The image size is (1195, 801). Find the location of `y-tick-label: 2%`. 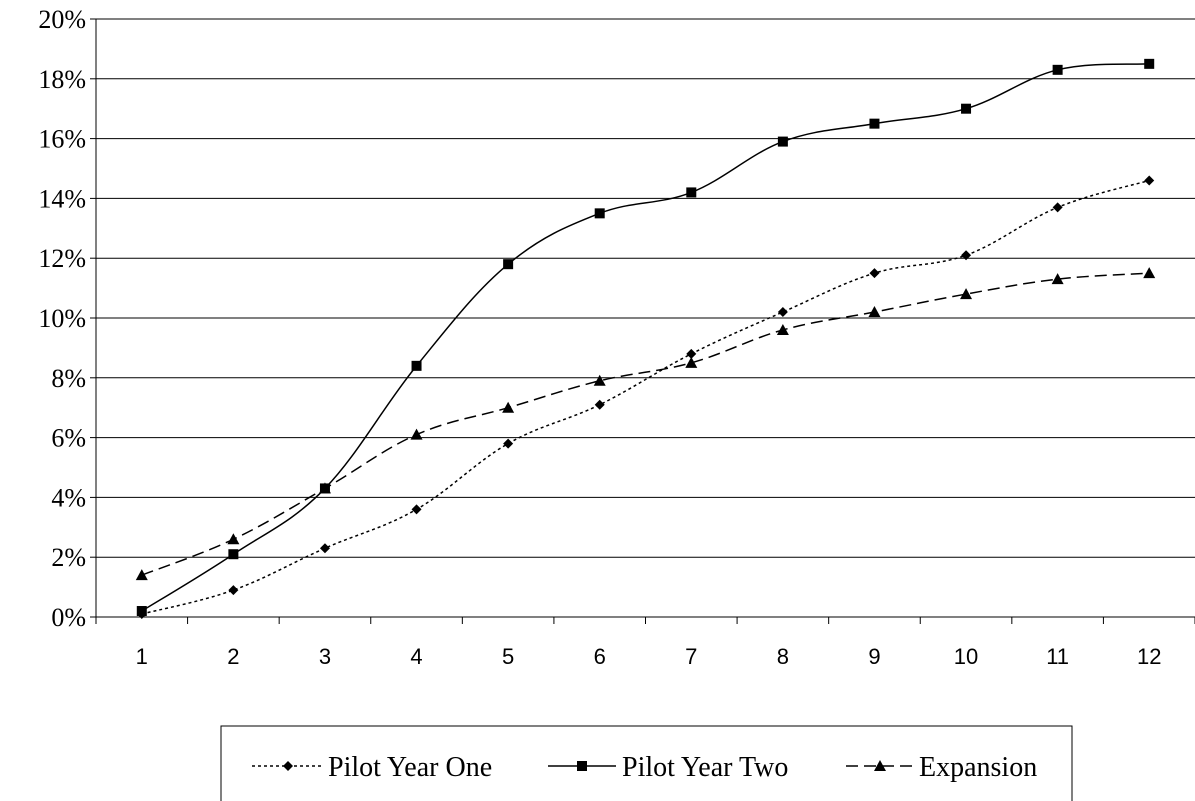

y-tick-label: 2% is located at coordinates (68, 557).